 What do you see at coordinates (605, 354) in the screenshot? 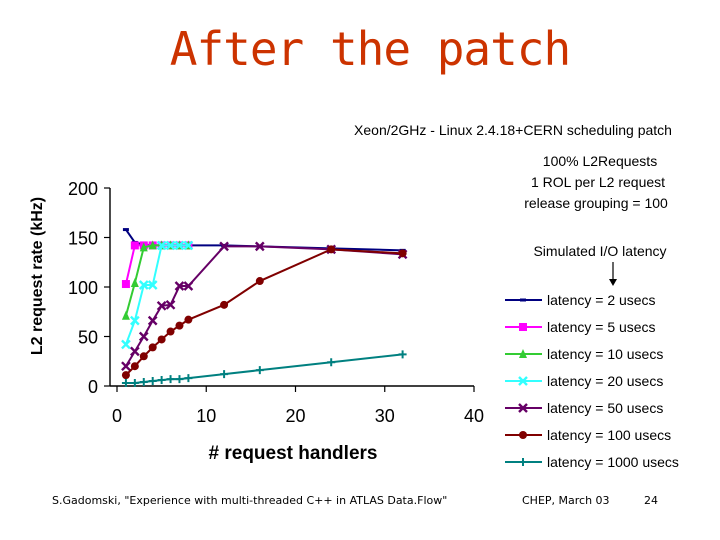
I see `legend-label: latency = 10 usecs` at bounding box center [605, 354].